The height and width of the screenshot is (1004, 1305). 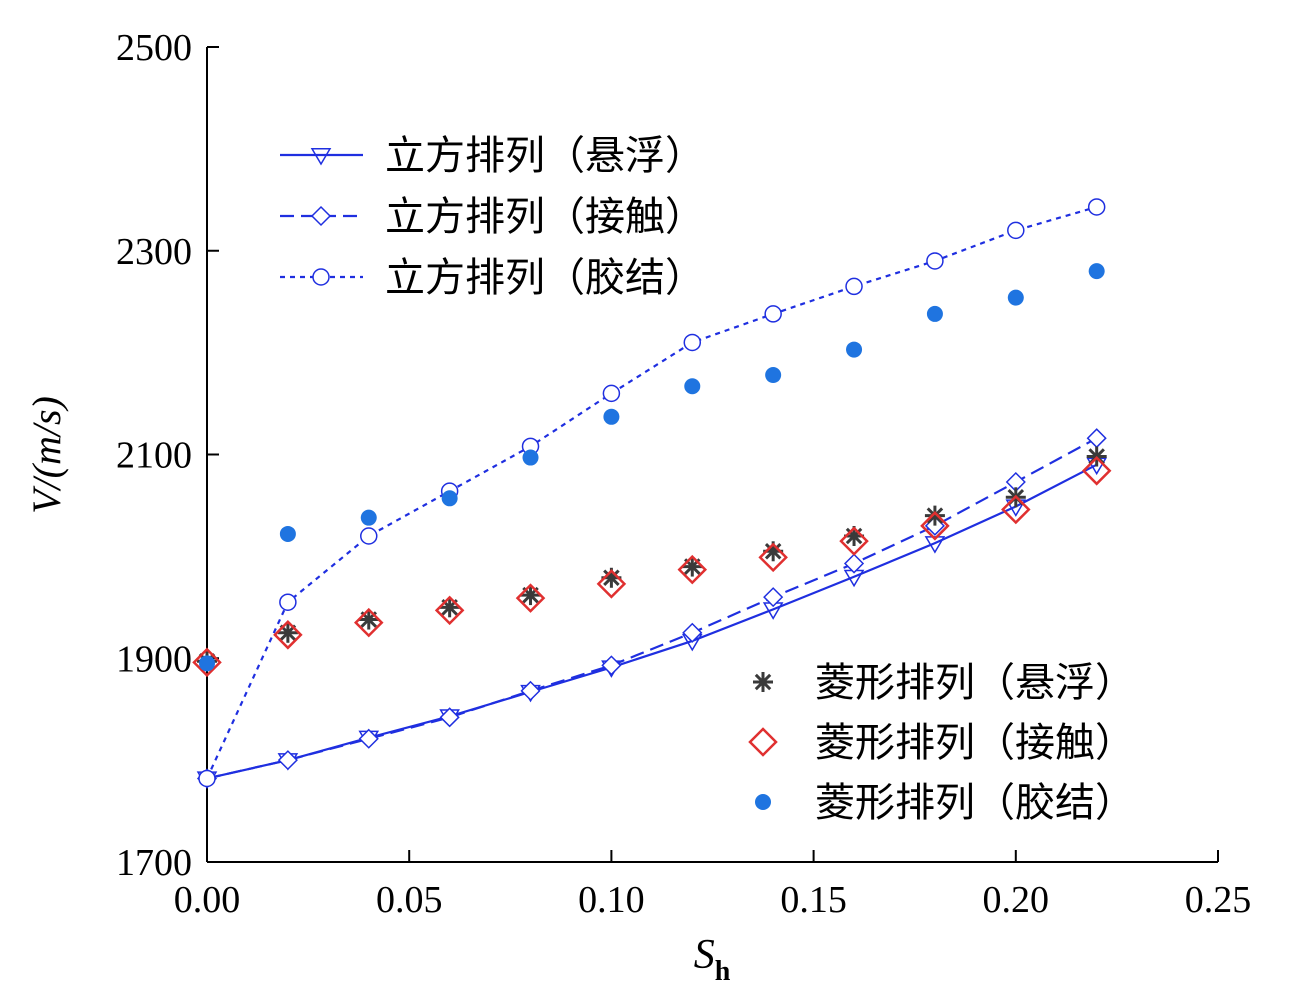 What do you see at coordinates (1218, 900) in the screenshot?
I see `x-tick-label: 0.25` at bounding box center [1218, 900].